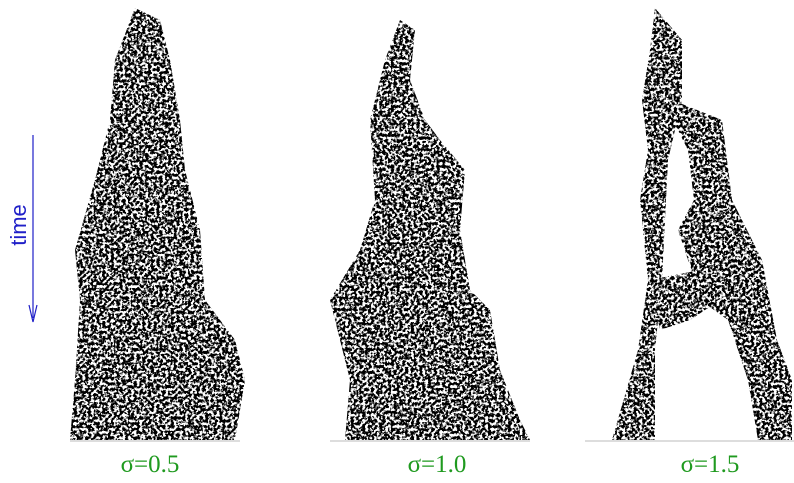 The image size is (794, 483). Describe the element at coordinates (437, 464) in the screenshot. I see `panel-label: σ=1.0` at that location.